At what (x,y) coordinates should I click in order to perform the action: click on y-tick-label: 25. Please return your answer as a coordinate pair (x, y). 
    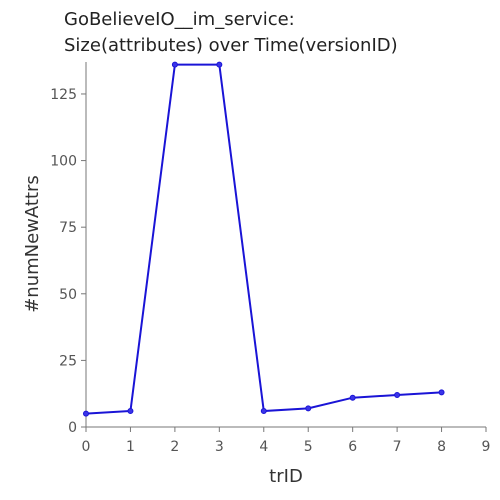
    Looking at the image, I should click on (68, 361).